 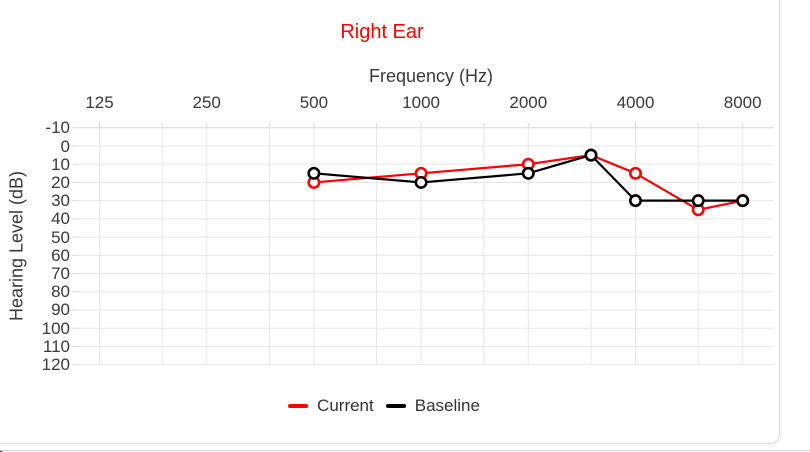 I want to click on y-tick-label: 10, so click(x=60, y=164).